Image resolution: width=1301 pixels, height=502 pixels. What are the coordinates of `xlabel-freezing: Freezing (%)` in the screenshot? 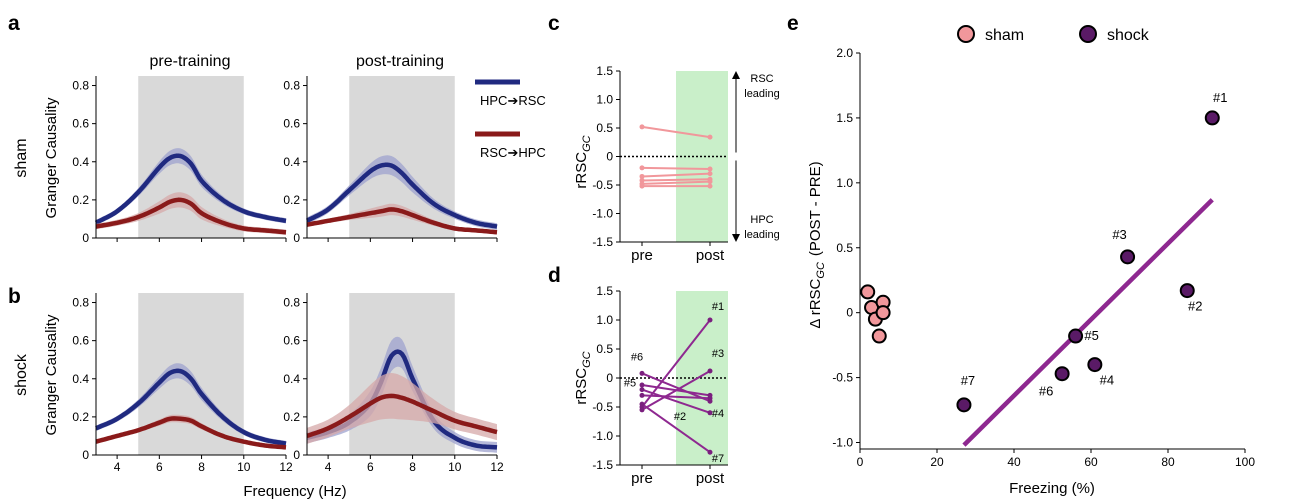 It's located at (1052, 488).